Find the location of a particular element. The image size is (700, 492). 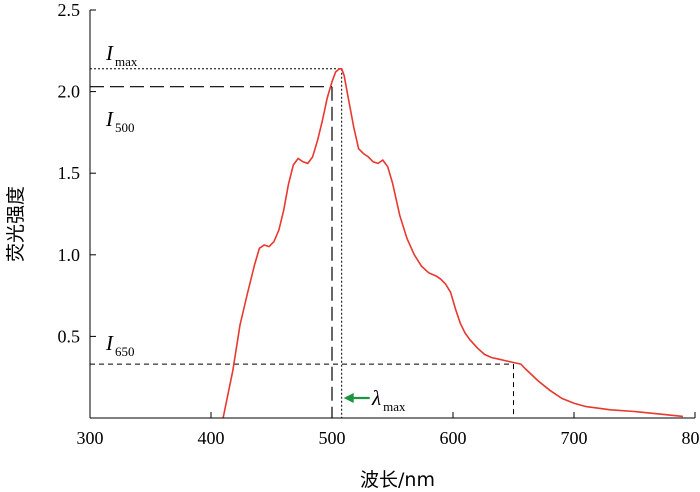

y-tick-label: 0.5 is located at coordinates (69, 336).